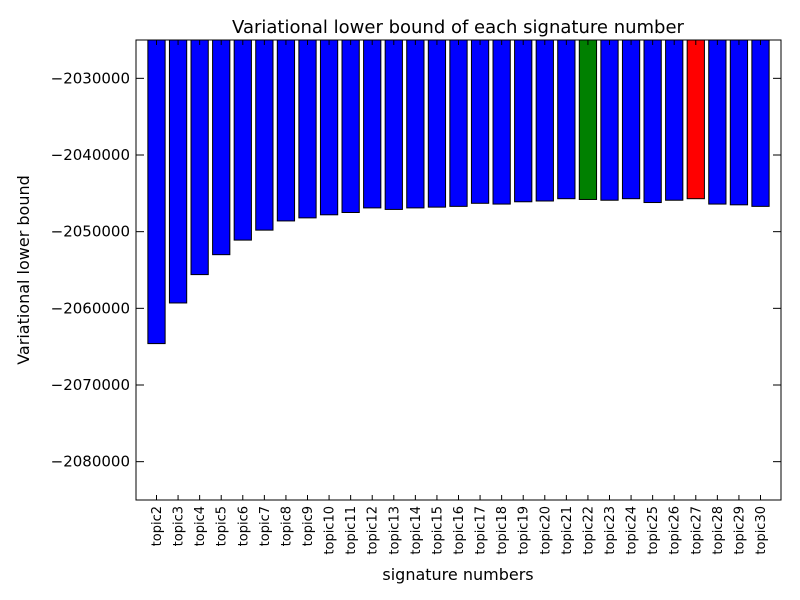 The width and height of the screenshot is (800, 600). What do you see at coordinates (221, 147) in the screenshot?
I see `bar-topic5` at bounding box center [221, 147].